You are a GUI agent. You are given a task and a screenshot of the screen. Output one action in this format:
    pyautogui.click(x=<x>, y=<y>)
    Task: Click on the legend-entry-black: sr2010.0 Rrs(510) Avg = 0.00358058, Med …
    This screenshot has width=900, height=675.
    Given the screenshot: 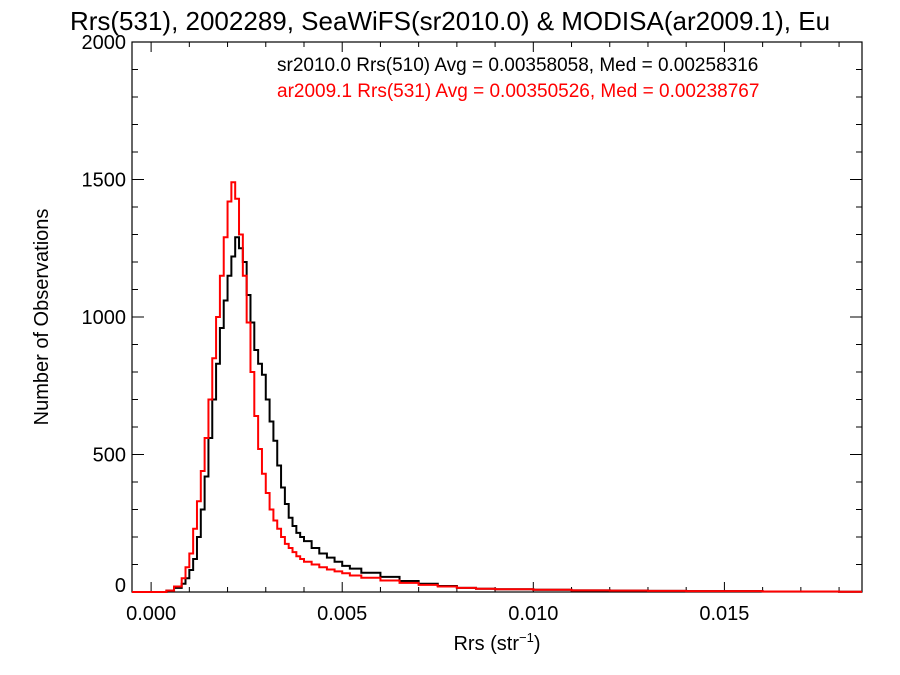 What is the action you would take?
    pyautogui.click(x=517, y=65)
    